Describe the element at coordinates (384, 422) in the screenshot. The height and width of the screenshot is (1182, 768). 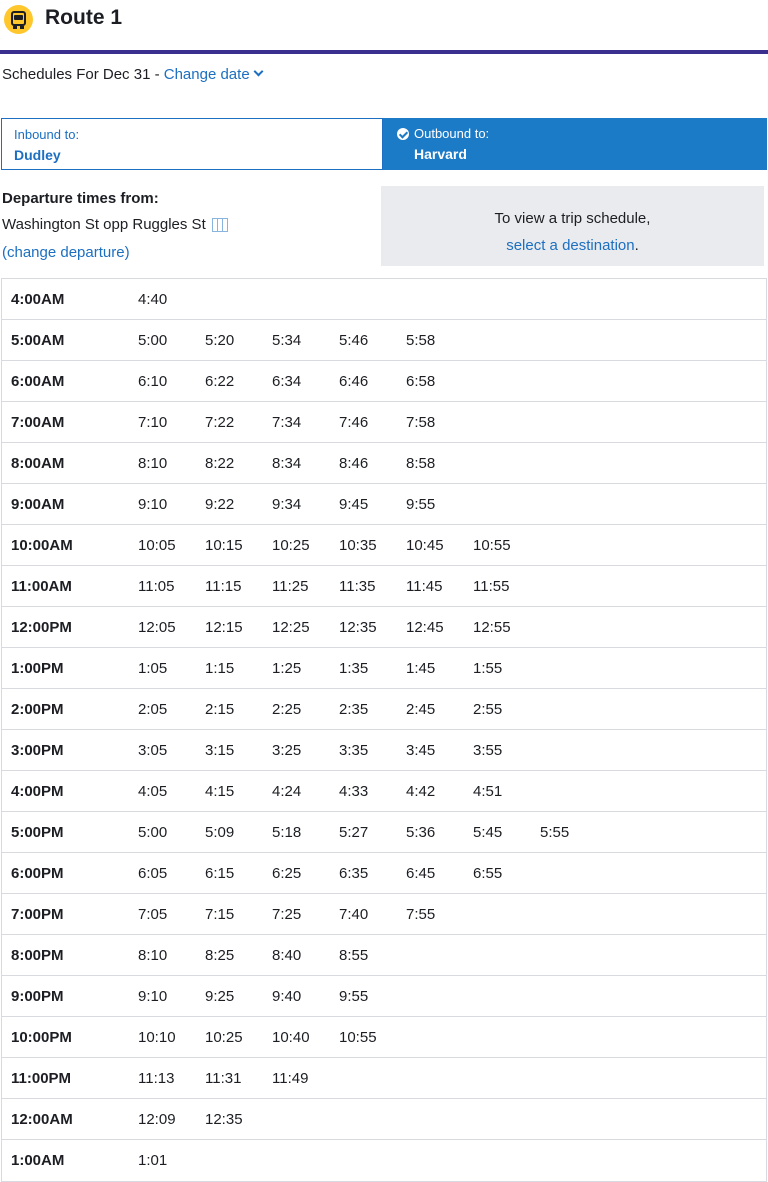
I see `schedule-row: 7:00AM 7:10 7:22 7:34 7:46 7:58` at that location.